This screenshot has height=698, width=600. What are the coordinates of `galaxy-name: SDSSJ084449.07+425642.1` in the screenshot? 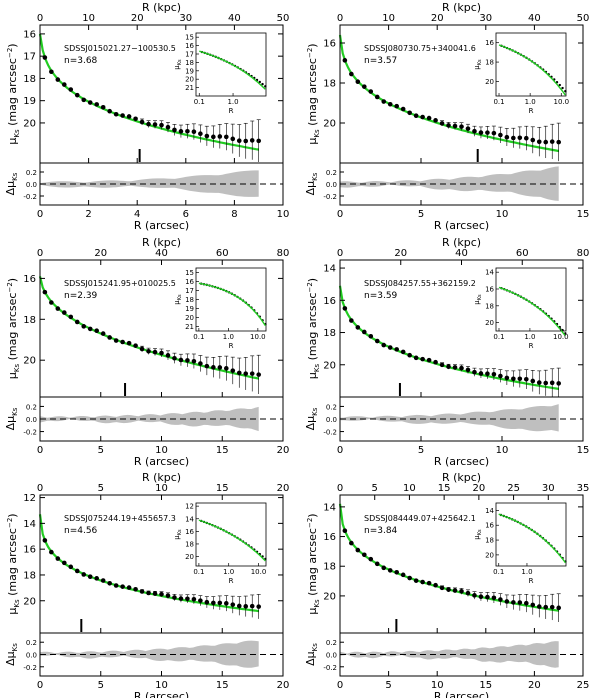 It's located at (420, 518).